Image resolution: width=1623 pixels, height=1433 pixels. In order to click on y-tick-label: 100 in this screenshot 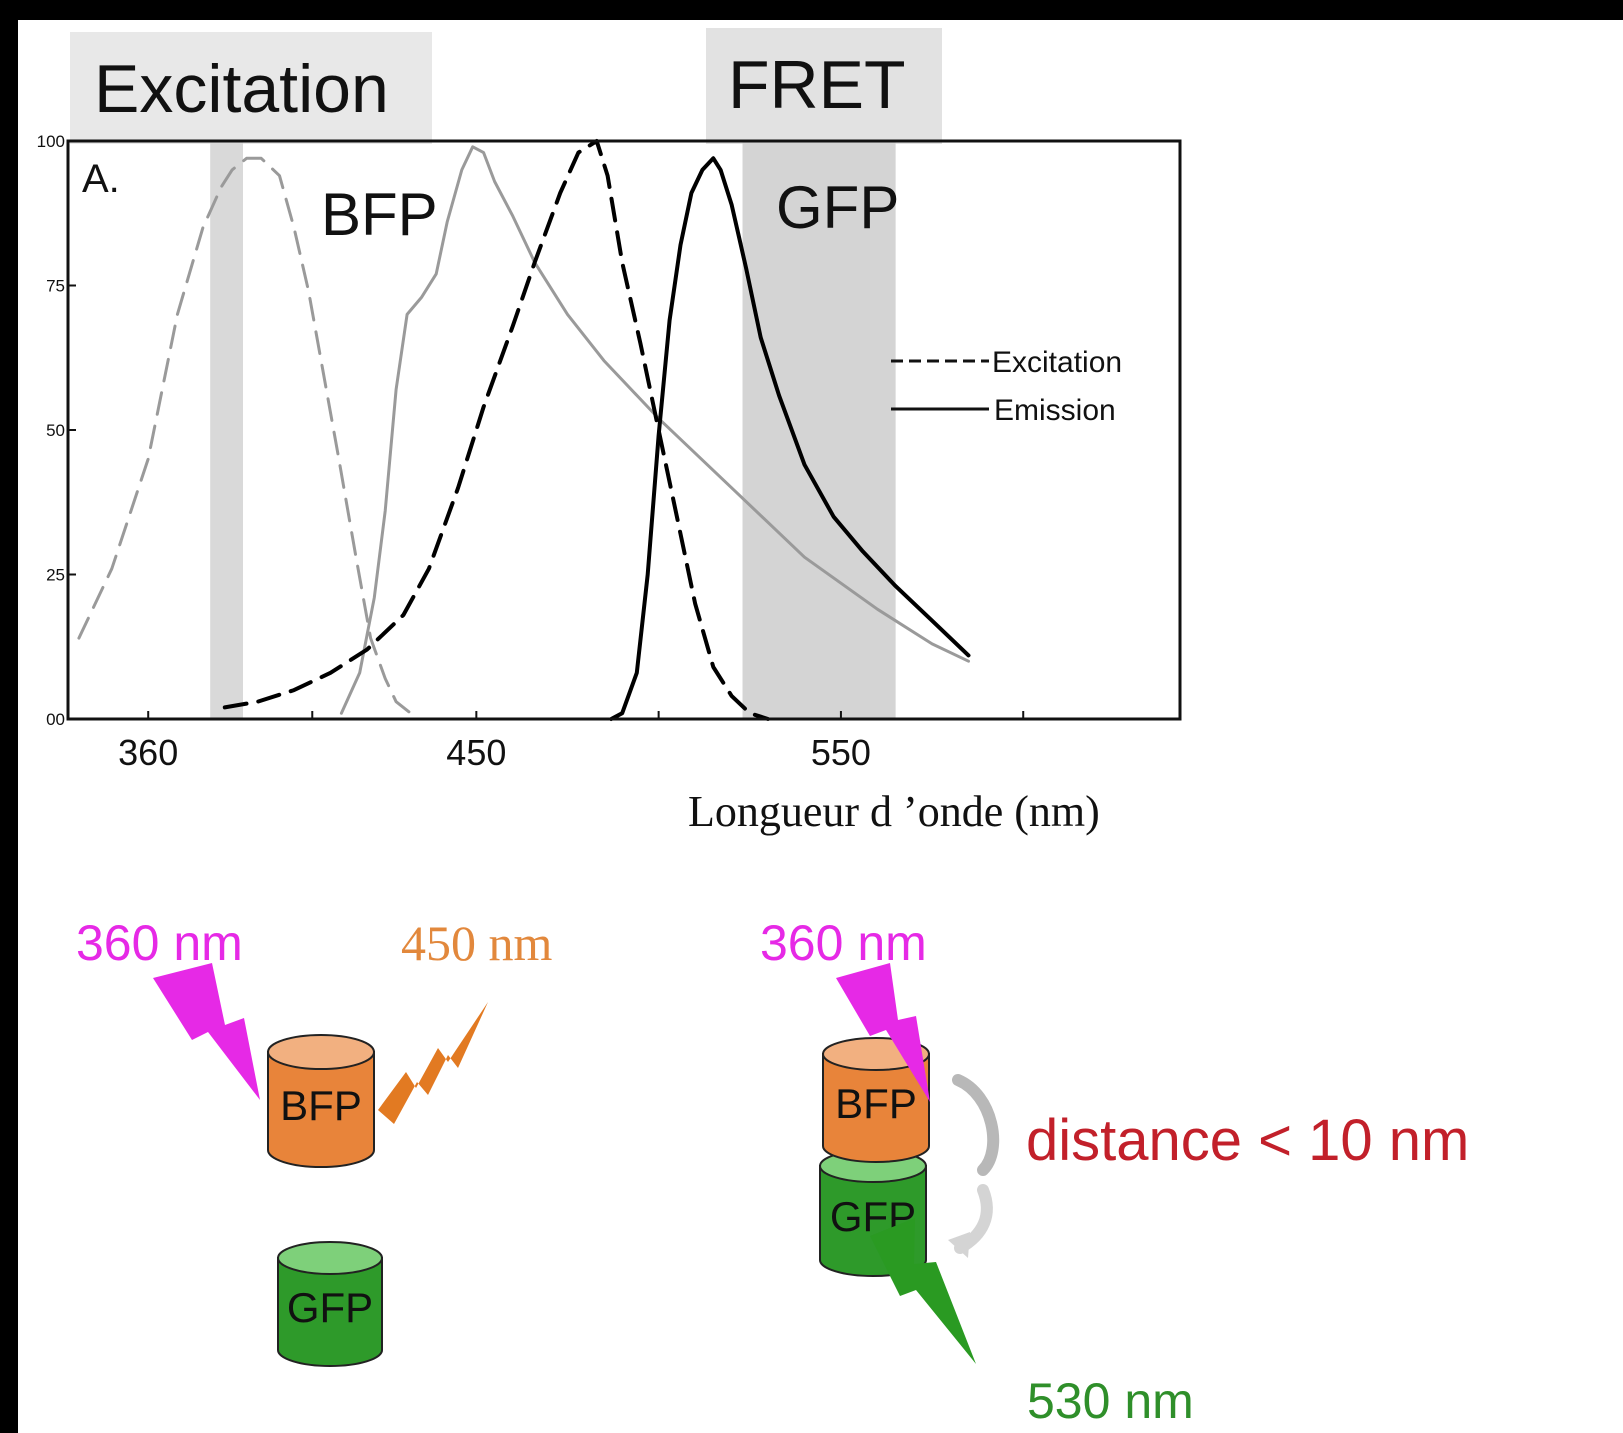, I will do `click(51, 141)`.